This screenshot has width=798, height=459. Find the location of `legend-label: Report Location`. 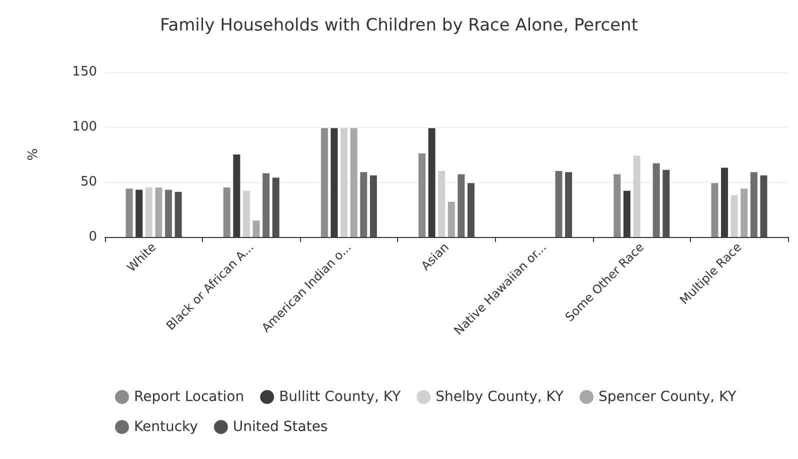

legend-label: Report Location is located at coordinates (189, 397).